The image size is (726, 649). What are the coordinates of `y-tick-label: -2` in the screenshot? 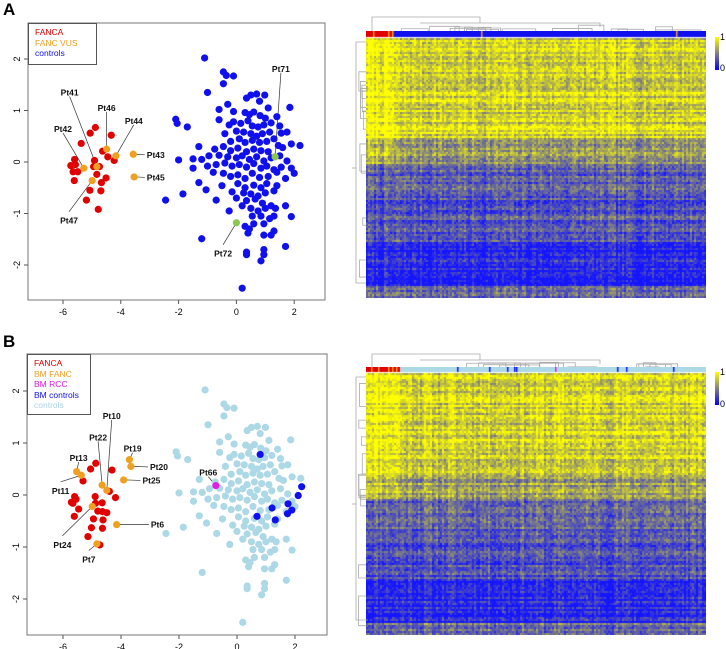 It's located at (16, 599).